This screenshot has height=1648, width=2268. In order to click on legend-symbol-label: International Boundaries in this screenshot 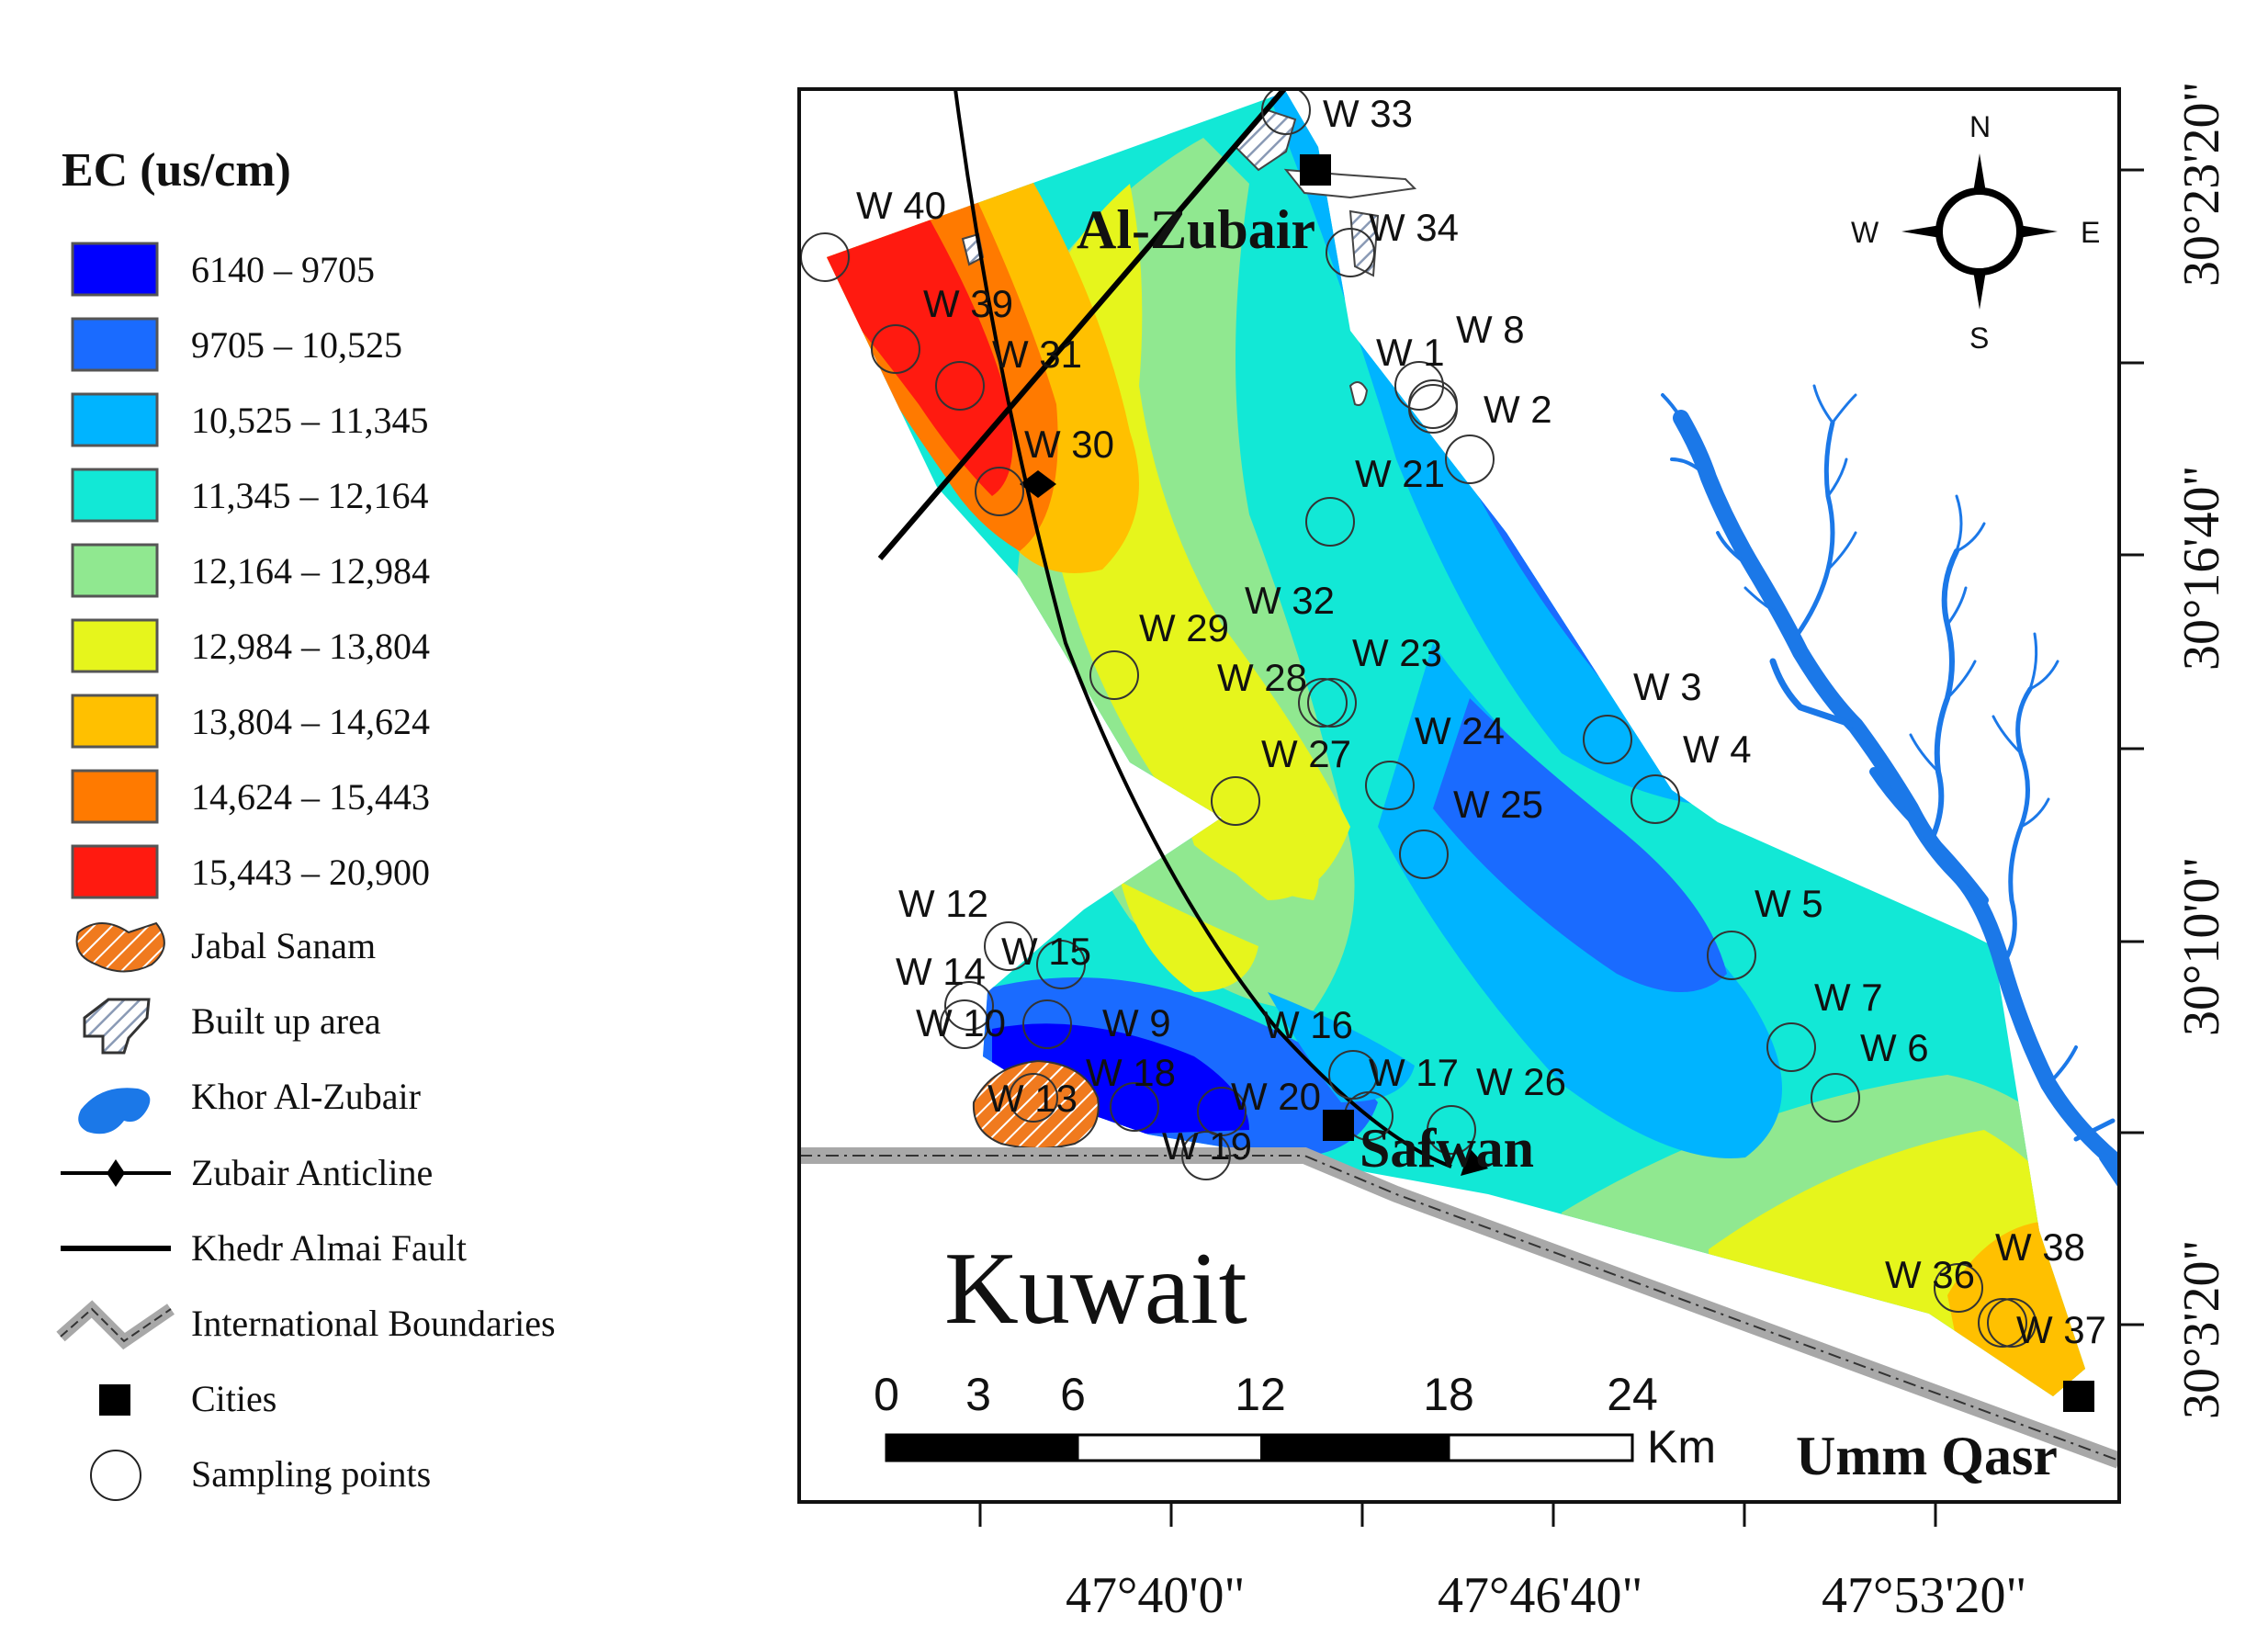, I will do `click(373, 1323)`.